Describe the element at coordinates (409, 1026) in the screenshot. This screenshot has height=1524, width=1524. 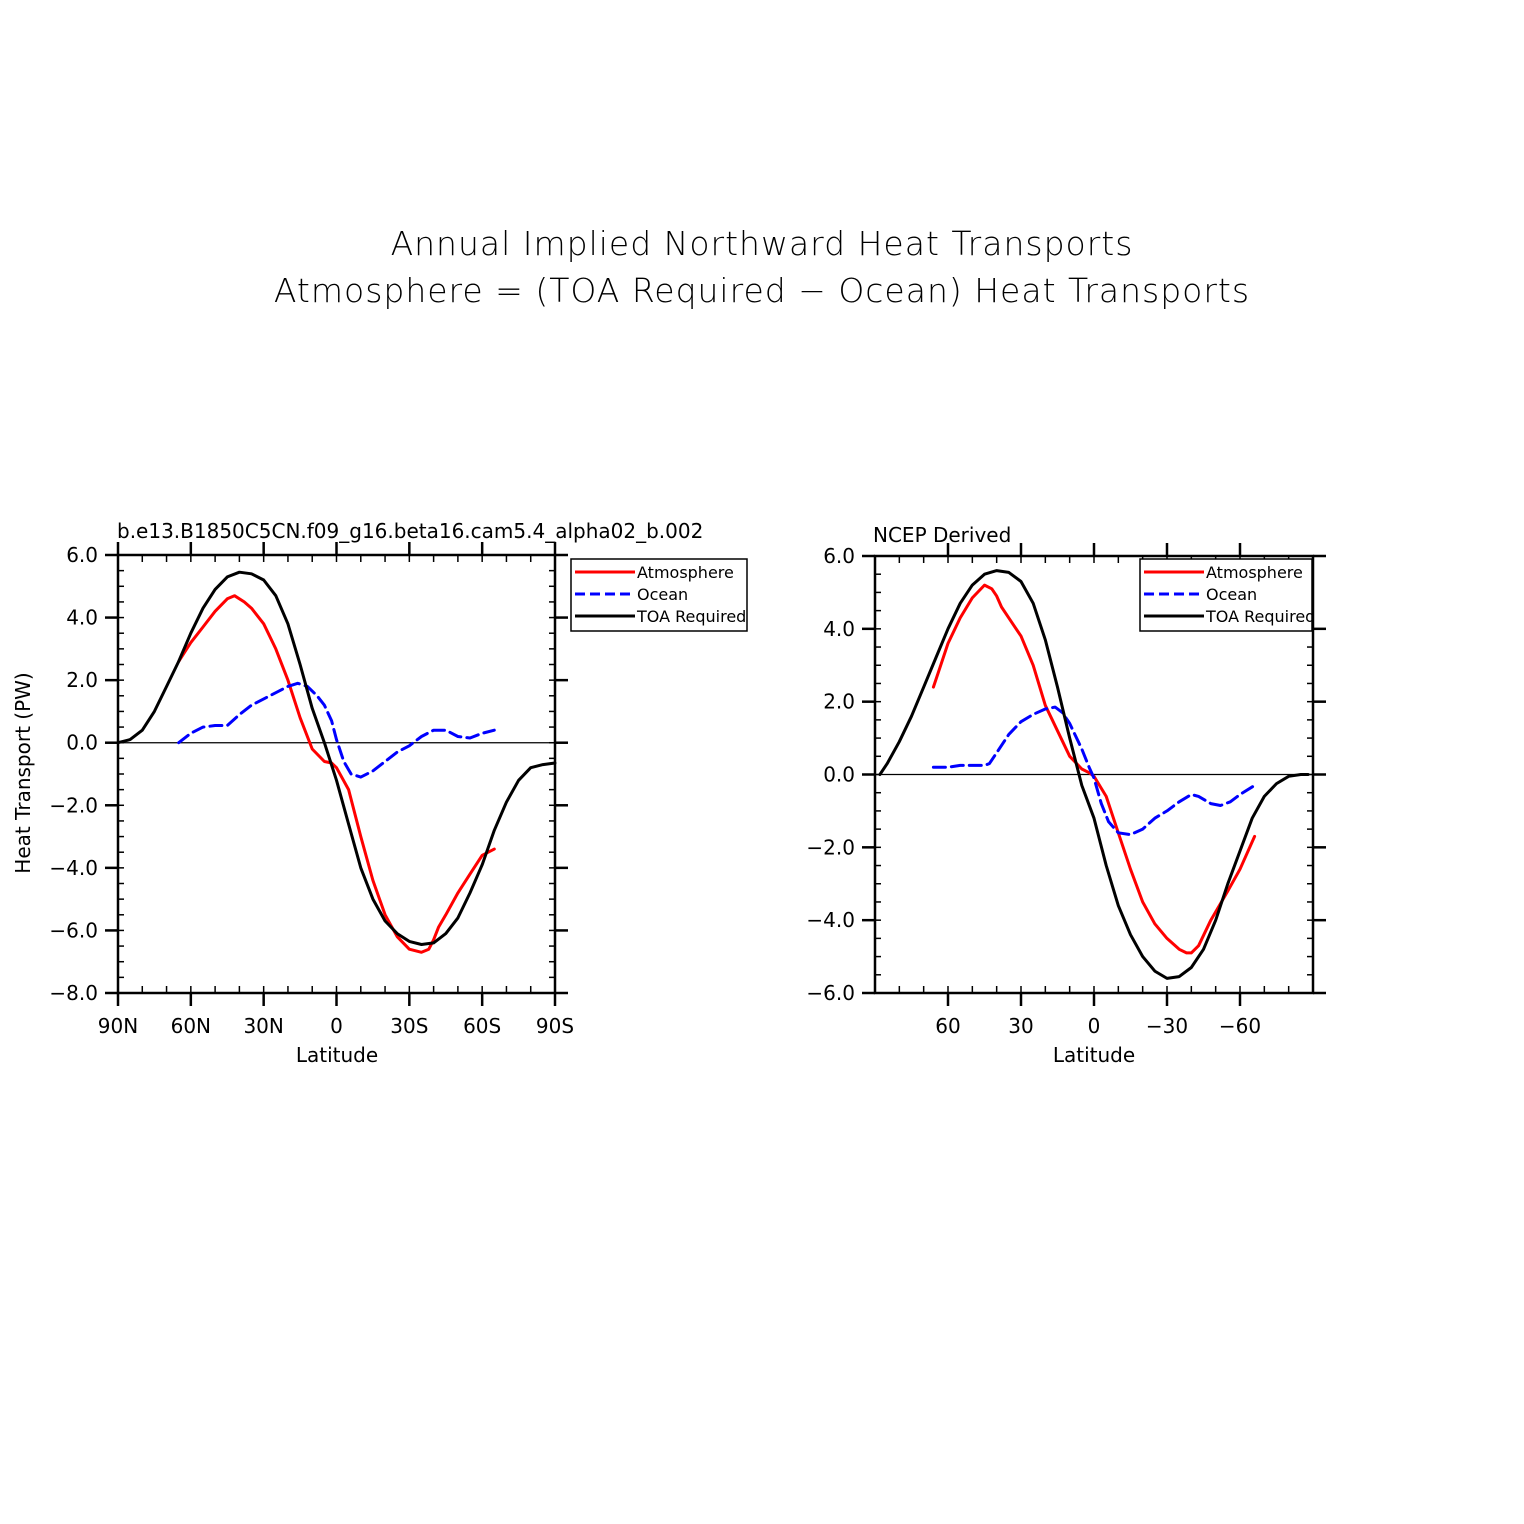
I see `x-tick-label: 30S` at that location.